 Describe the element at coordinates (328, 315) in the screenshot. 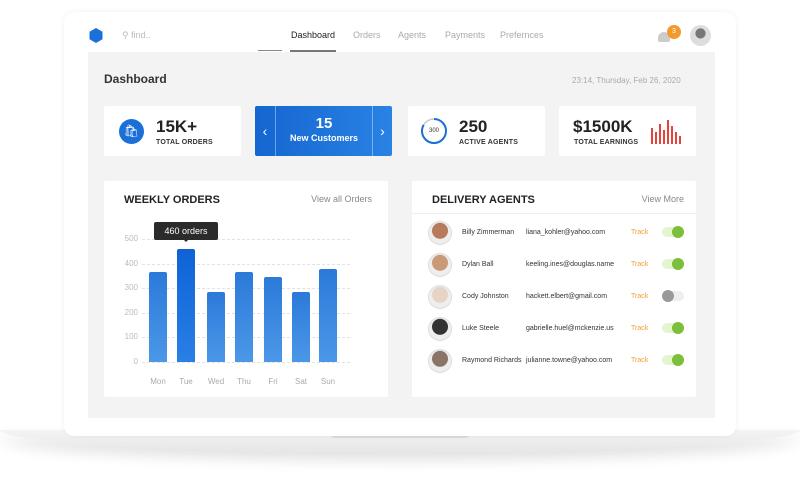

I see `bar-sun` at that location.